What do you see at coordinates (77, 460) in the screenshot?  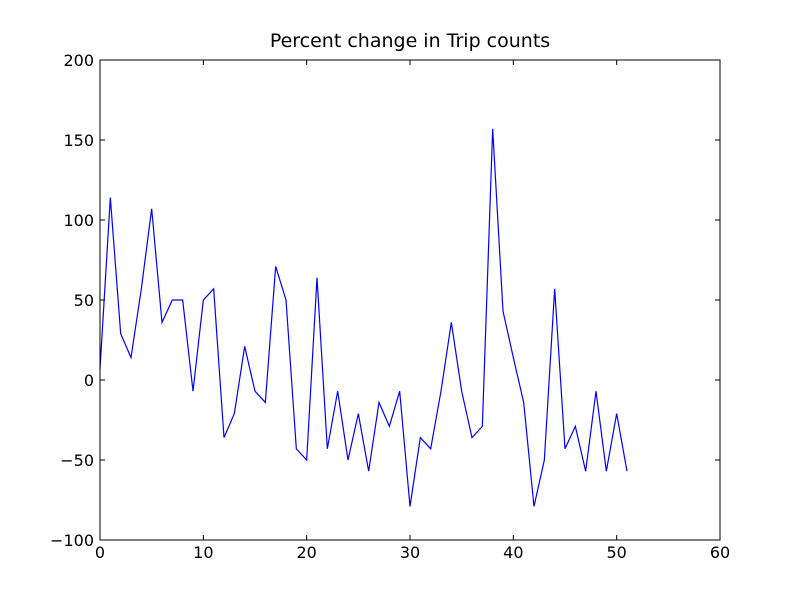 I see `y-tick-label: −50` at bounding box center [77, 460].